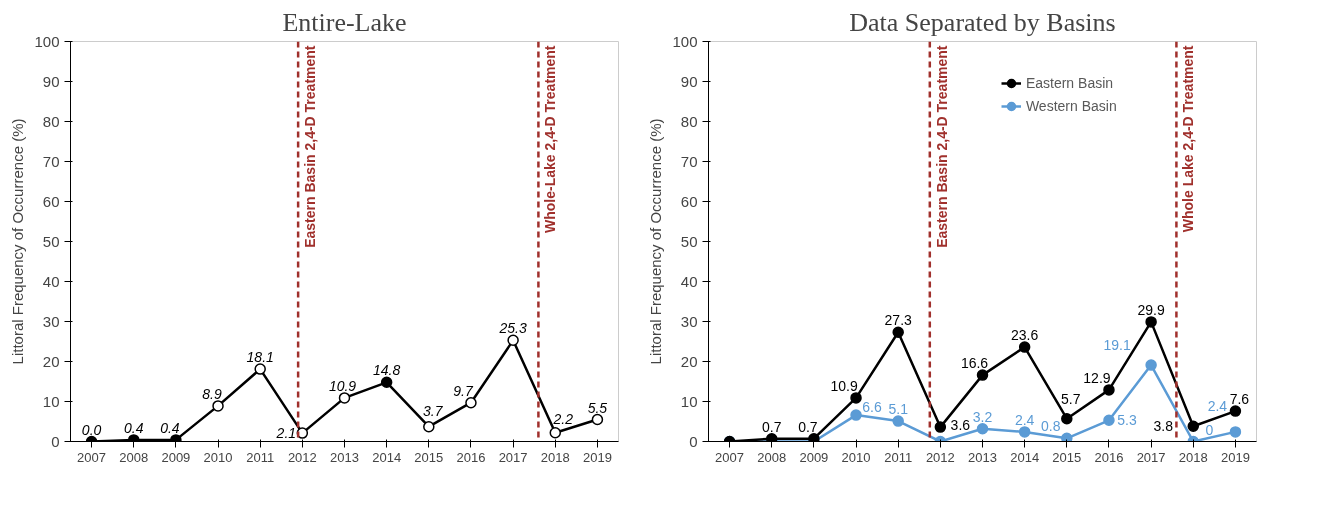  What do you see at coordinates (550, 139) in the screenshot?
I see `ref-line-label: Whole-Lake 2,4-D Treatment` at bounding box center [550, 139].